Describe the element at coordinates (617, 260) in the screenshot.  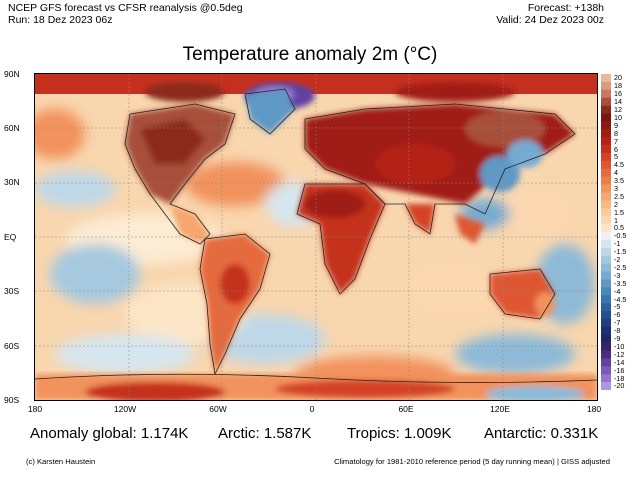
I see `colorbar-label: -2` at that location.